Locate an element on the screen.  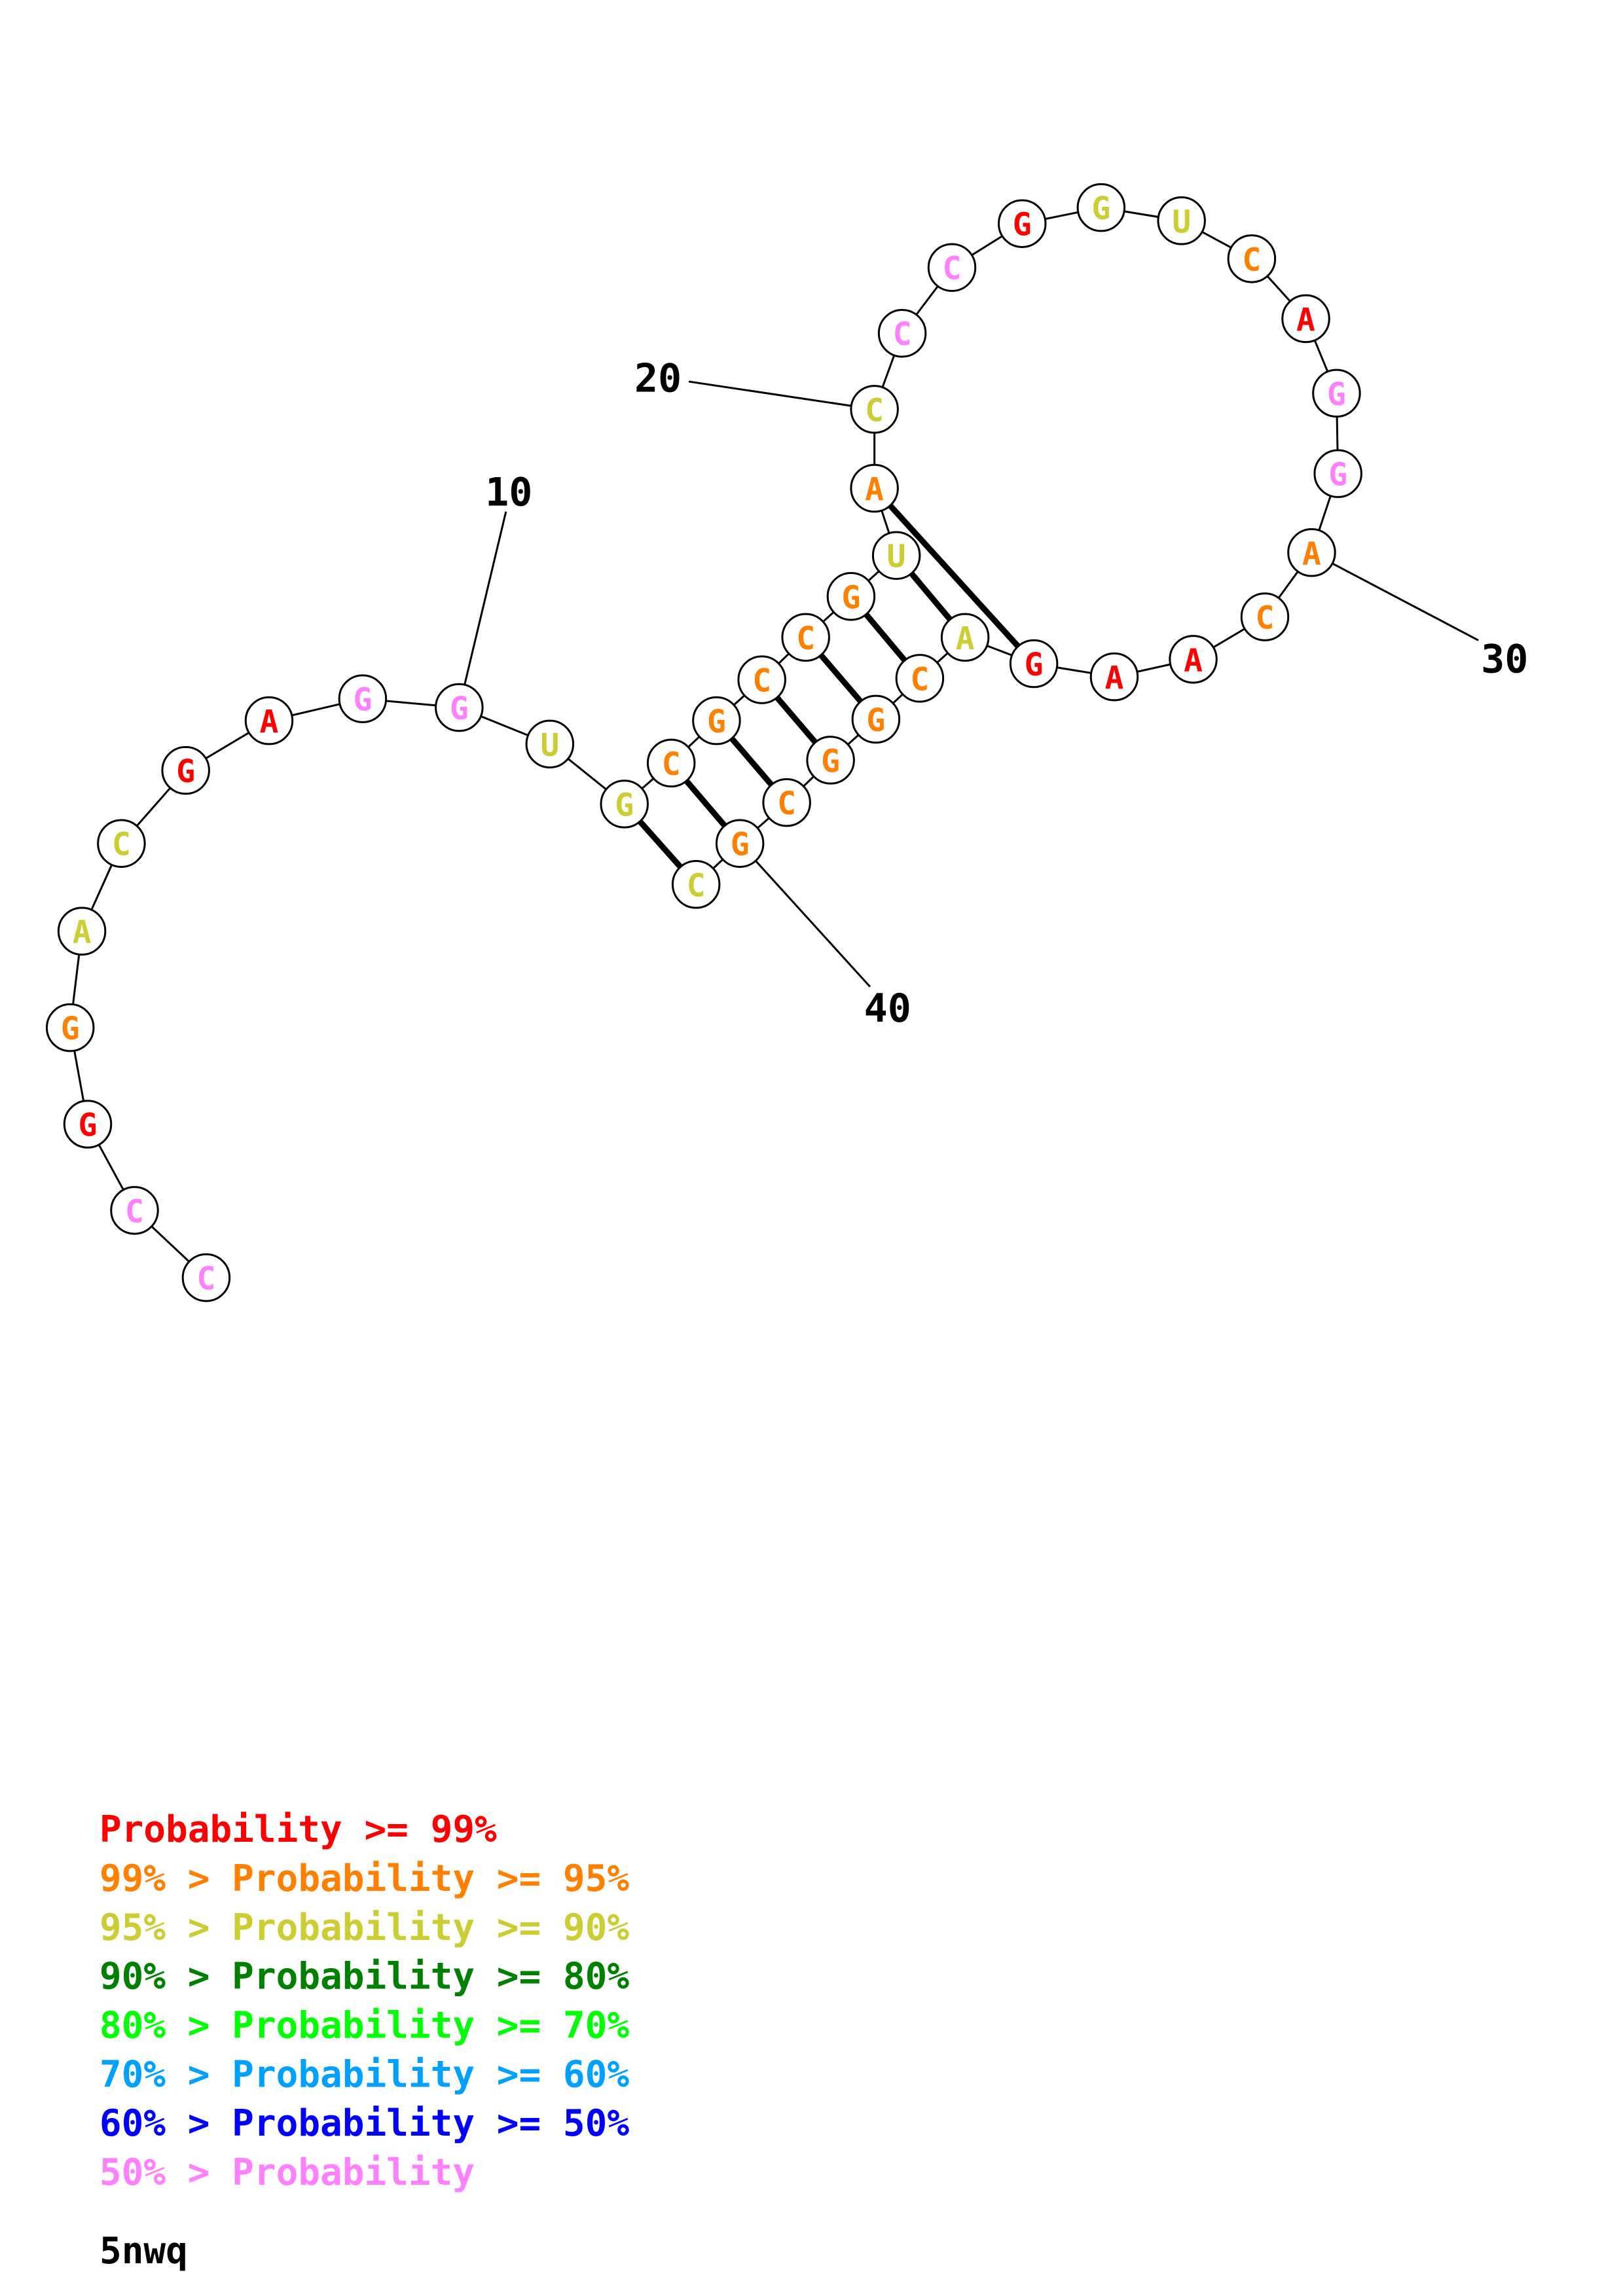
legend-label: Probability >= 70% is located at coordinates (430, 2025).